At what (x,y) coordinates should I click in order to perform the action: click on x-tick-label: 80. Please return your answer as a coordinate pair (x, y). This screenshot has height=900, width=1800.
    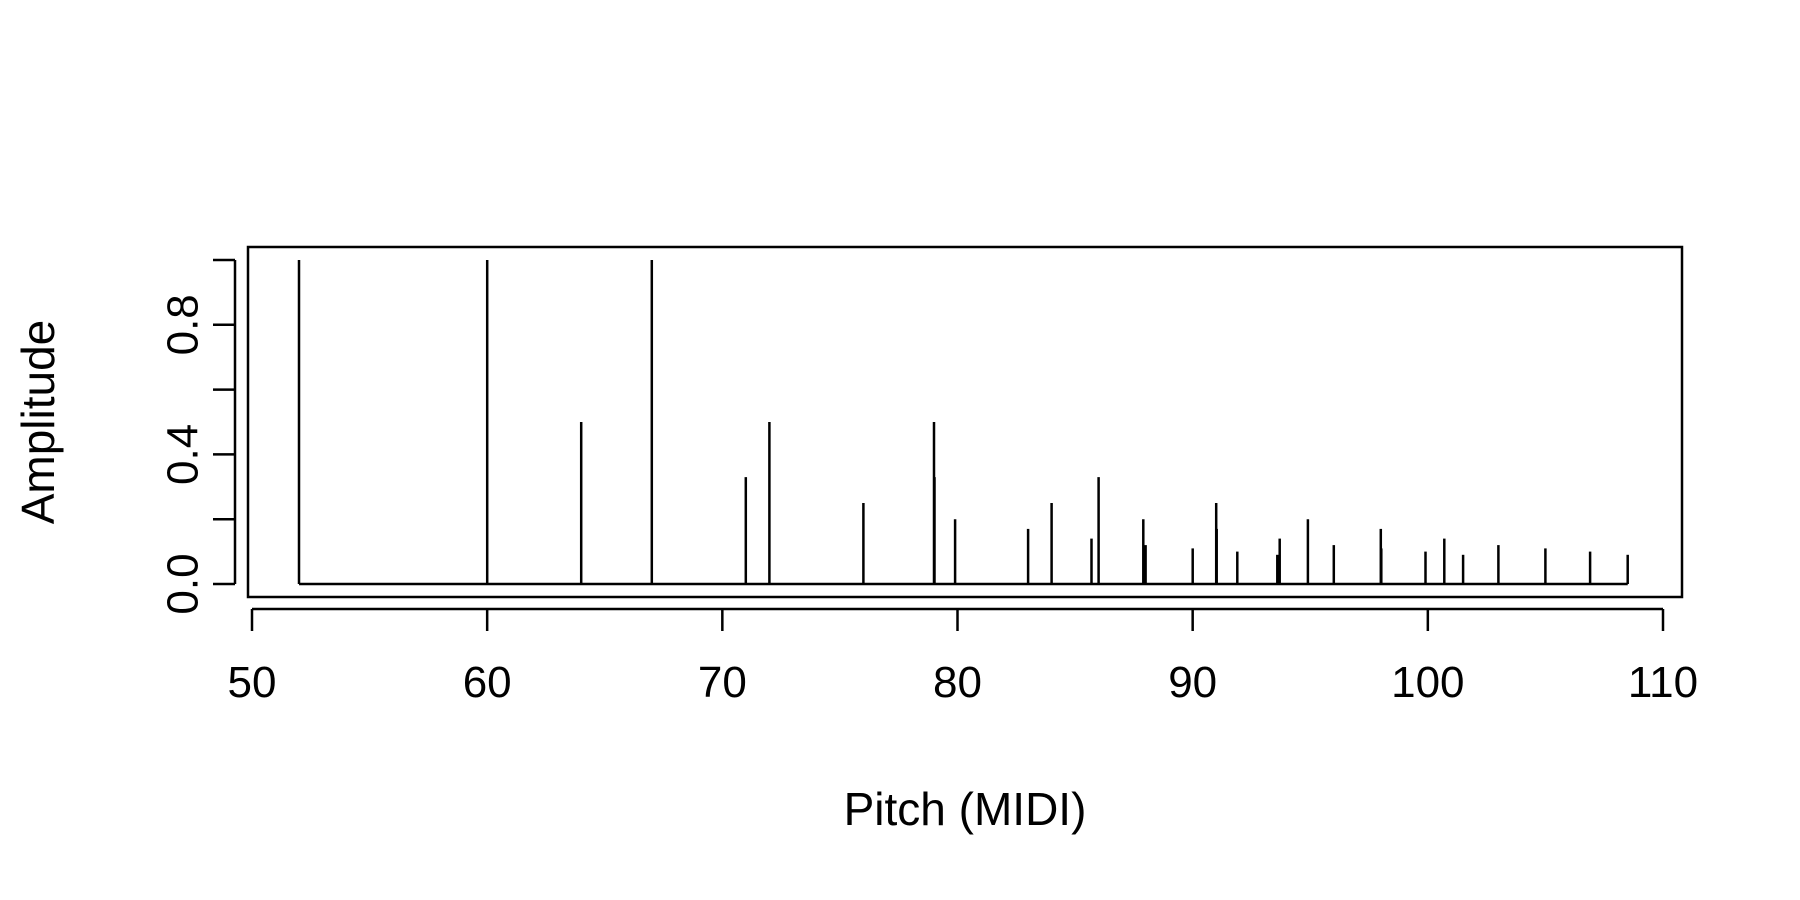
    Looking at the image, I should click on (957, 682).